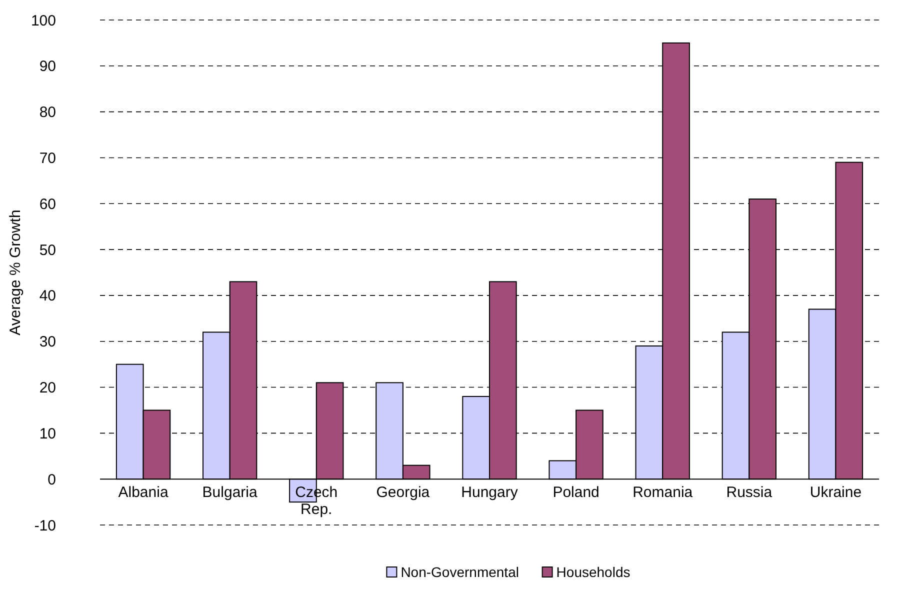  What do you see at coordinates (836, 493) in the screenshot?
I see `x-tick-label: Ukraine` at bounding box center [836, 493].